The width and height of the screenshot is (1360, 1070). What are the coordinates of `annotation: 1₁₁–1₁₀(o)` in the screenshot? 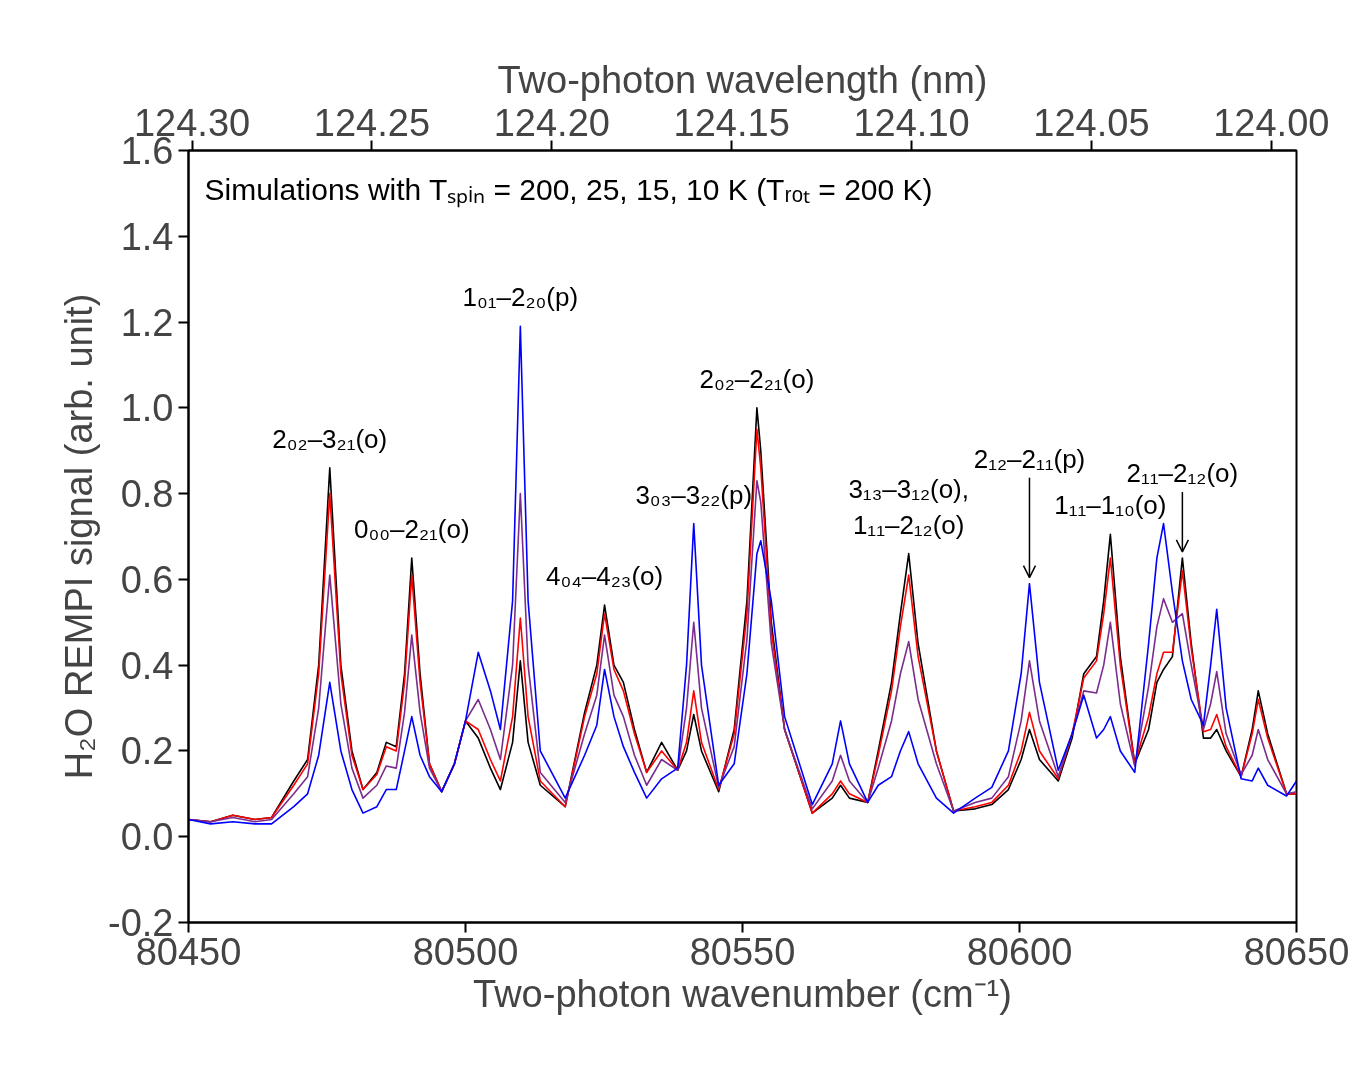 It's located at (1110, 505).